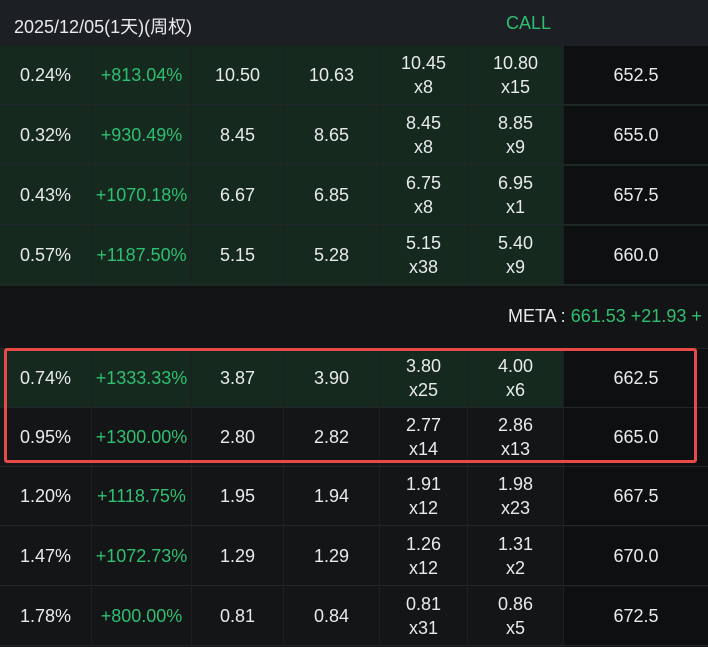 This screenshot has height=647, width=708. Describe the element at coordinates (332, 496) in the screenshot. I see `ask-cell: 1.94` at that location.